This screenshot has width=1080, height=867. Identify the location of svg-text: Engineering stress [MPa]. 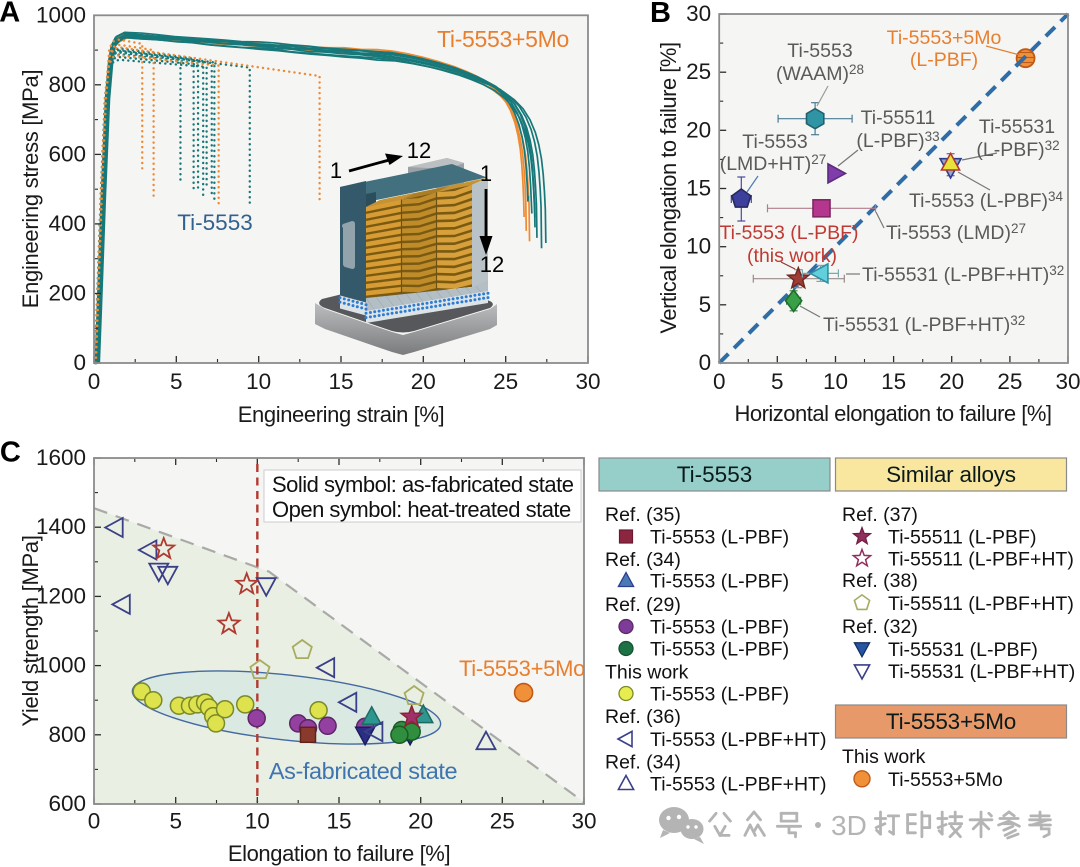
(30, 189).